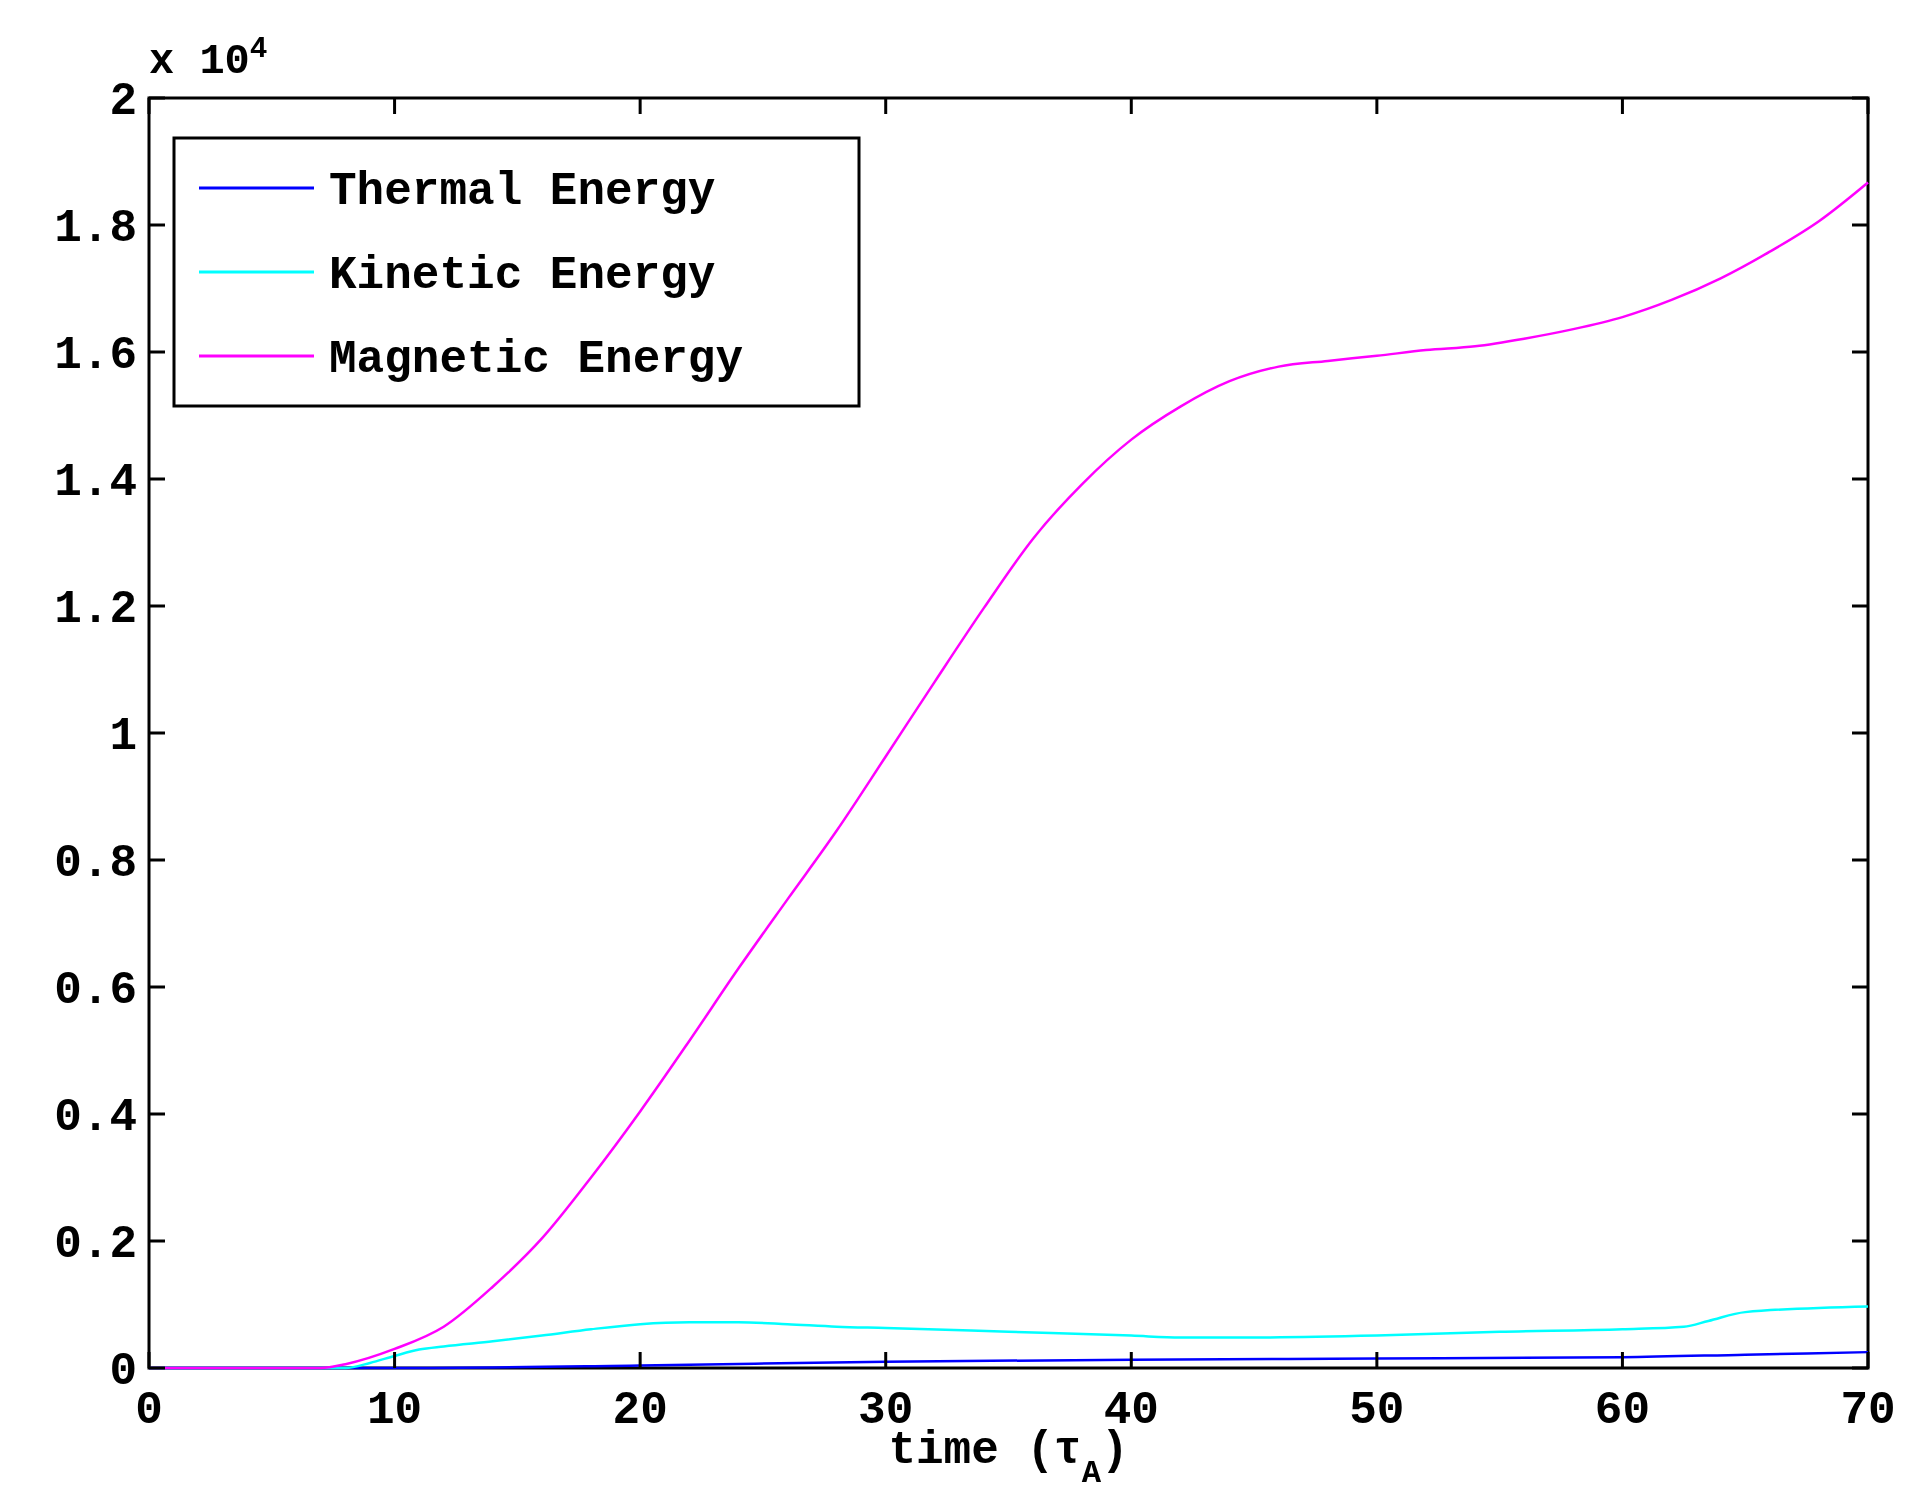  Describe the element at coordinates (95, 864) in the screenshot. I see `y-tick-label: 0.8` at that location.